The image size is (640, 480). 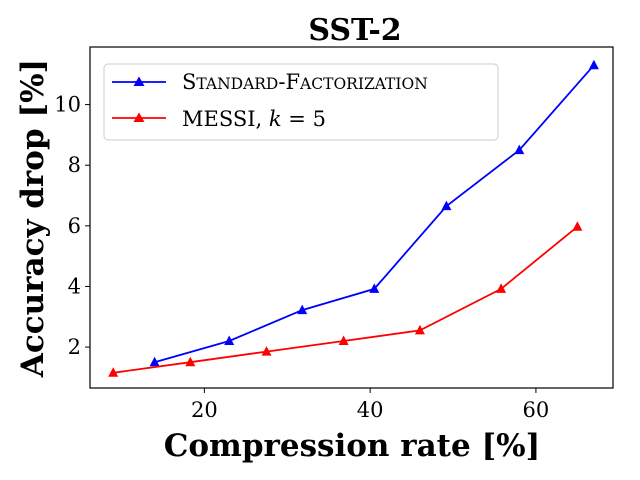 What do you see at coordinates (74, 165) in the screenshot?
I see `y-tick-label: 8` at bounding box center [74, 165].